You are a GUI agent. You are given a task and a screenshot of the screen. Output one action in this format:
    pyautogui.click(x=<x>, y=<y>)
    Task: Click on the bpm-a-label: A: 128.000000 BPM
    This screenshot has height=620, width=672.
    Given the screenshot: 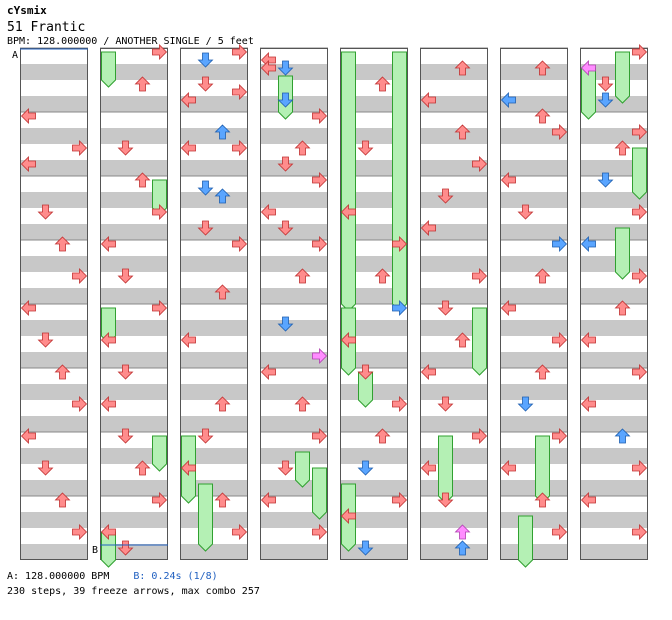 What is the action you would take?
    pyautogui.click(x=58, y=576)
    